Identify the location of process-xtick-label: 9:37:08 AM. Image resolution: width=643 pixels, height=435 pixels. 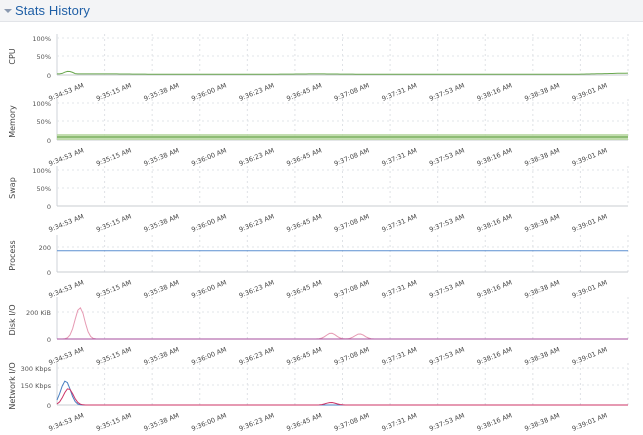
(351, 288).